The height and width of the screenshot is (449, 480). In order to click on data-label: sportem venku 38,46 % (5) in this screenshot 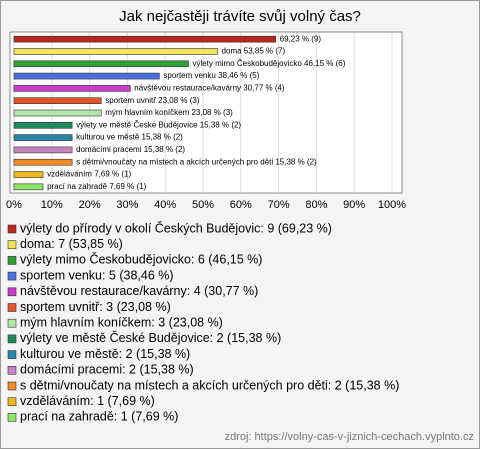, I will do `click(211, 75)`.